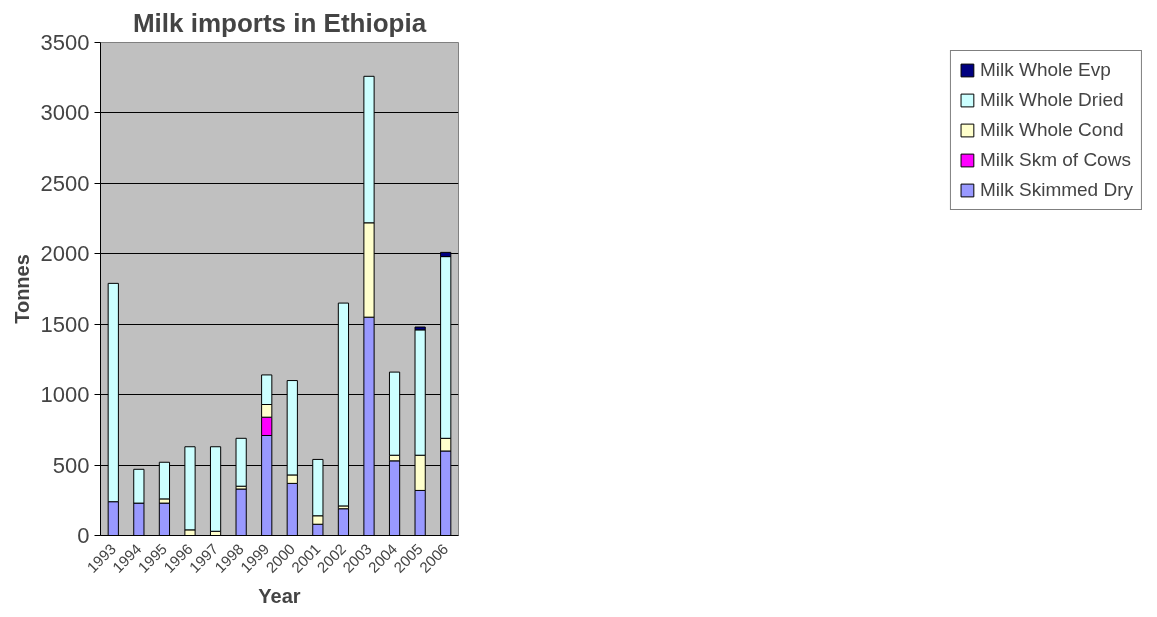 The image size is (1157, 617). Describe the element at coordinates (65, 42) in the screenshot. I see `y-tick-label: 3500` at that location.